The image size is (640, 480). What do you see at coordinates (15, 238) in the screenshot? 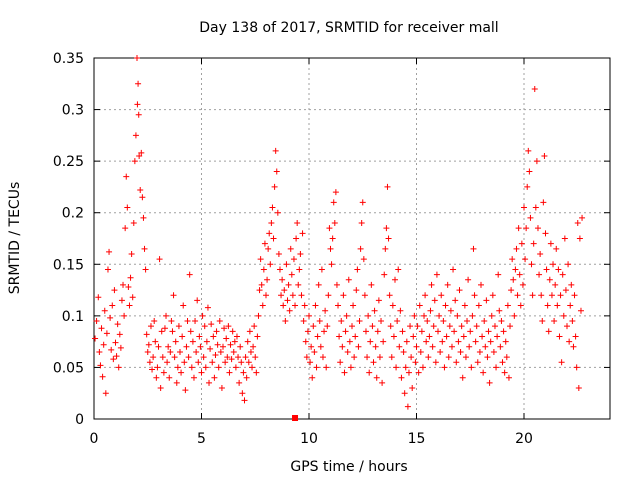
I see `y-axis-label: SRMTID / TECUs` at bounding box center [15, 238].